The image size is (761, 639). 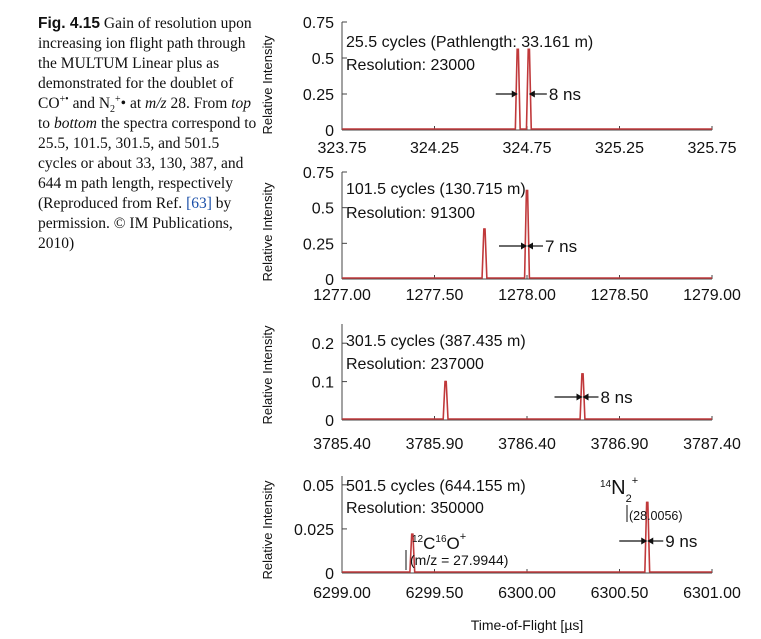 I want to click on x-tick-label: 1278.50, so click(x=620, y=295).